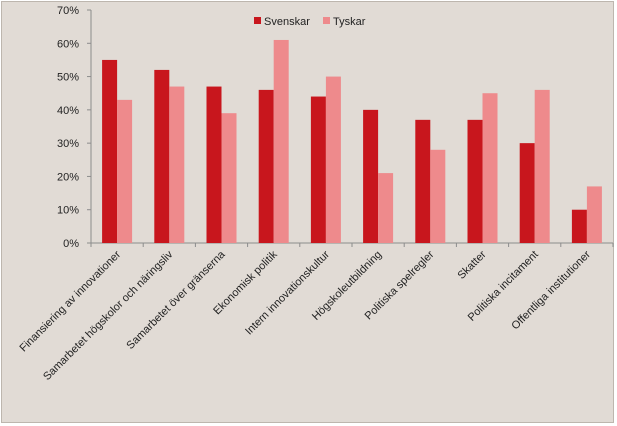 The width and height of the screenshot is (617, 426). What do you see at coordinates (176, 300) in the screenshot?
I see `category-label: Samarbetet över gränserna` at bounding box center [176, 300].